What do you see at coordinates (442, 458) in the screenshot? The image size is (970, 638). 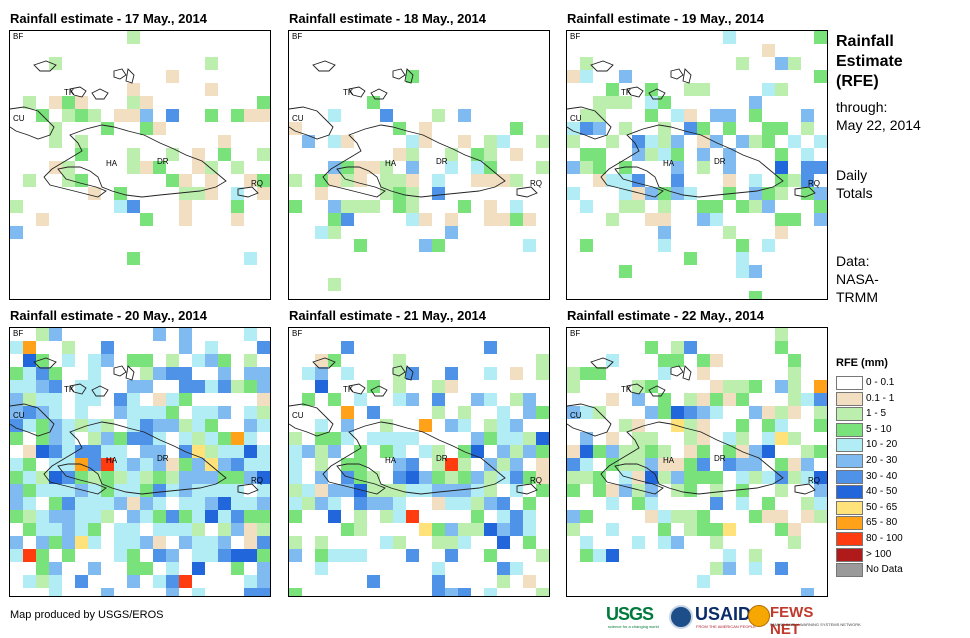 I see `map-label-dr: DR` at bounding box center [442, 458].